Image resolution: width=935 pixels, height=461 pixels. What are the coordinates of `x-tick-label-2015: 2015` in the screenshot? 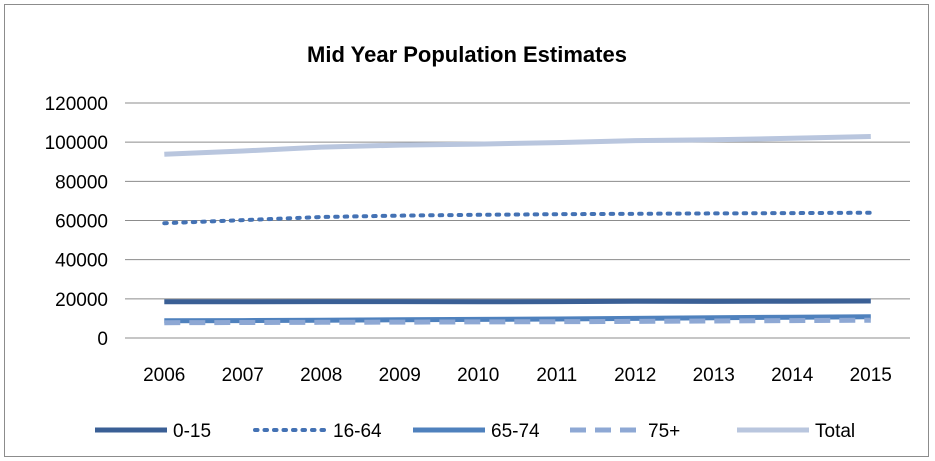 It's located at (871, 375).